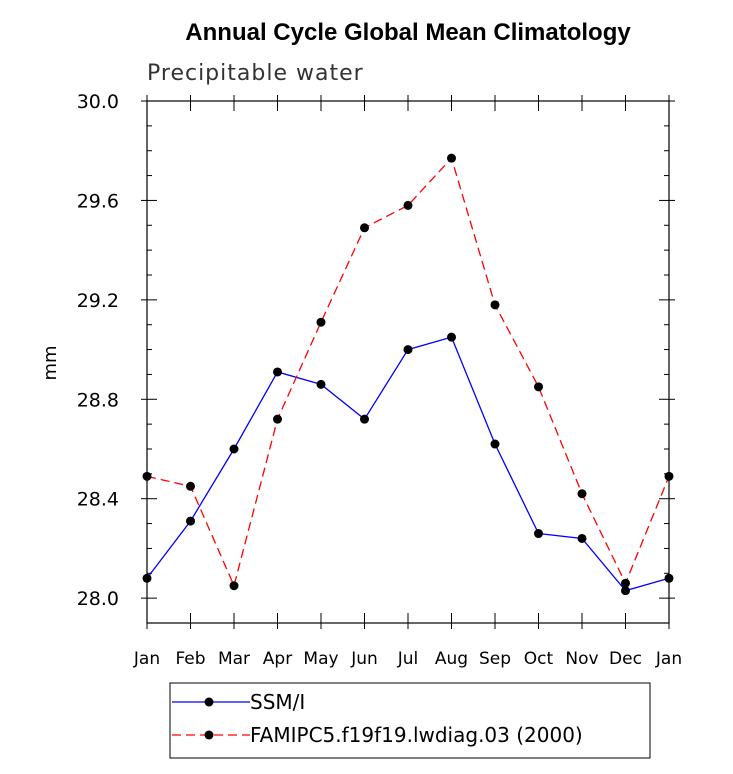 The height and width of the screenshot is (774, 733). I want to click on x-tick-label: Dec, so click(625, 659).